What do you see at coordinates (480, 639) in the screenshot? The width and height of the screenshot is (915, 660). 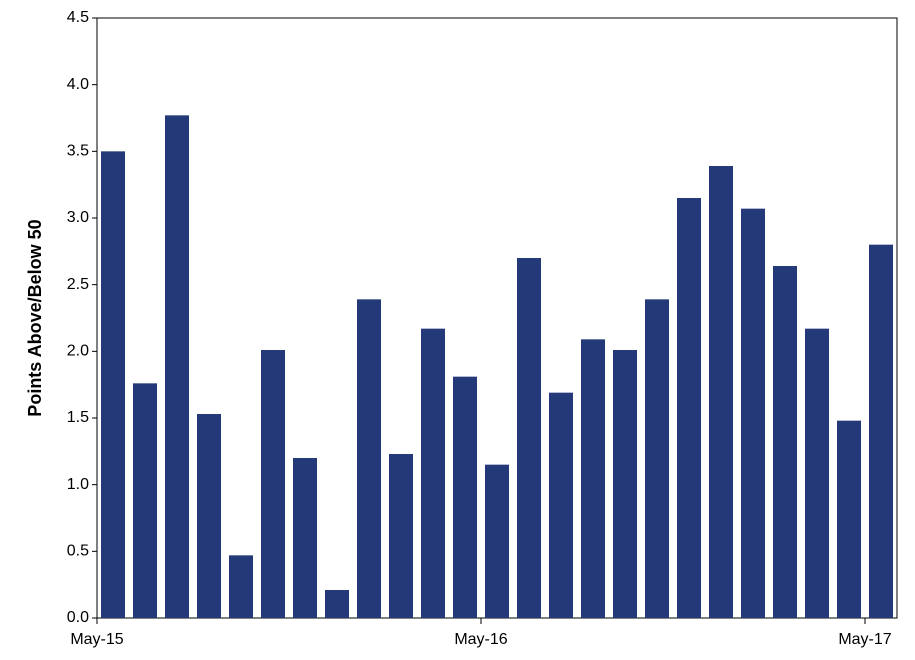 I see `x-tick-label: May-16` at bounding box center [480, 639].